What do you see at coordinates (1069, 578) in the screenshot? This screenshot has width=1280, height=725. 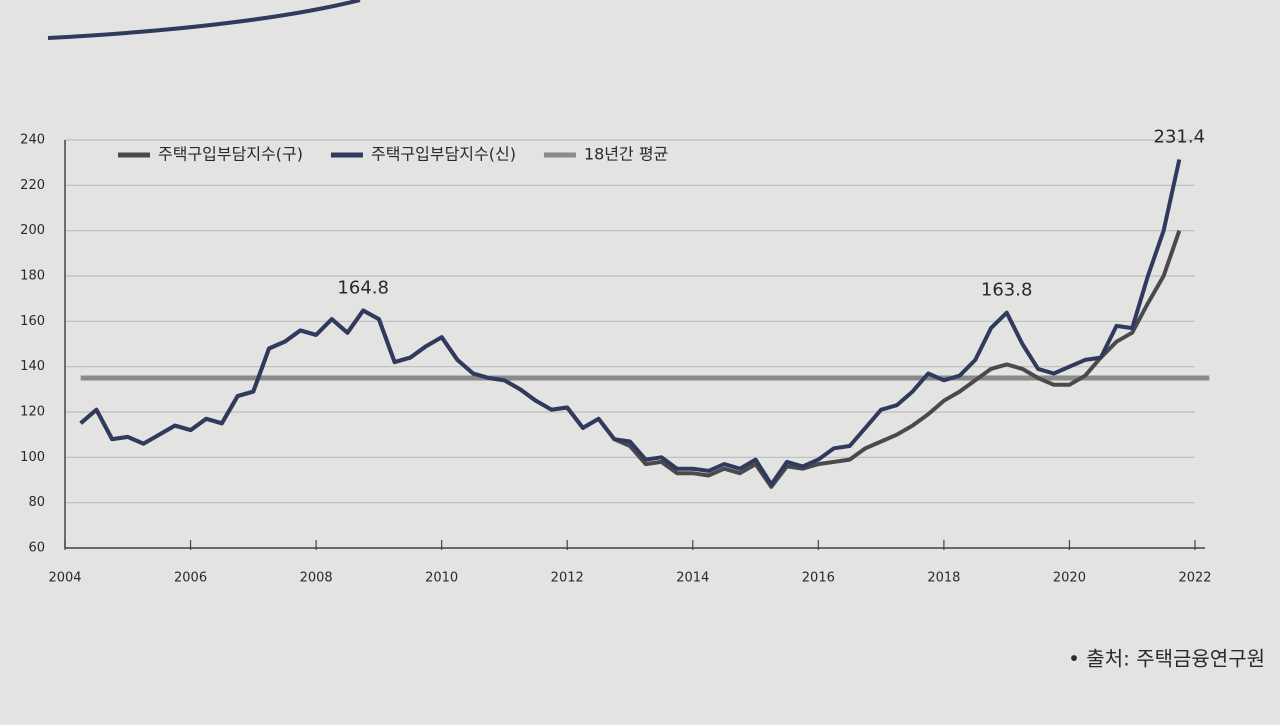 I see `x-tick-label: 2020` at bounding box center [1069, 578].